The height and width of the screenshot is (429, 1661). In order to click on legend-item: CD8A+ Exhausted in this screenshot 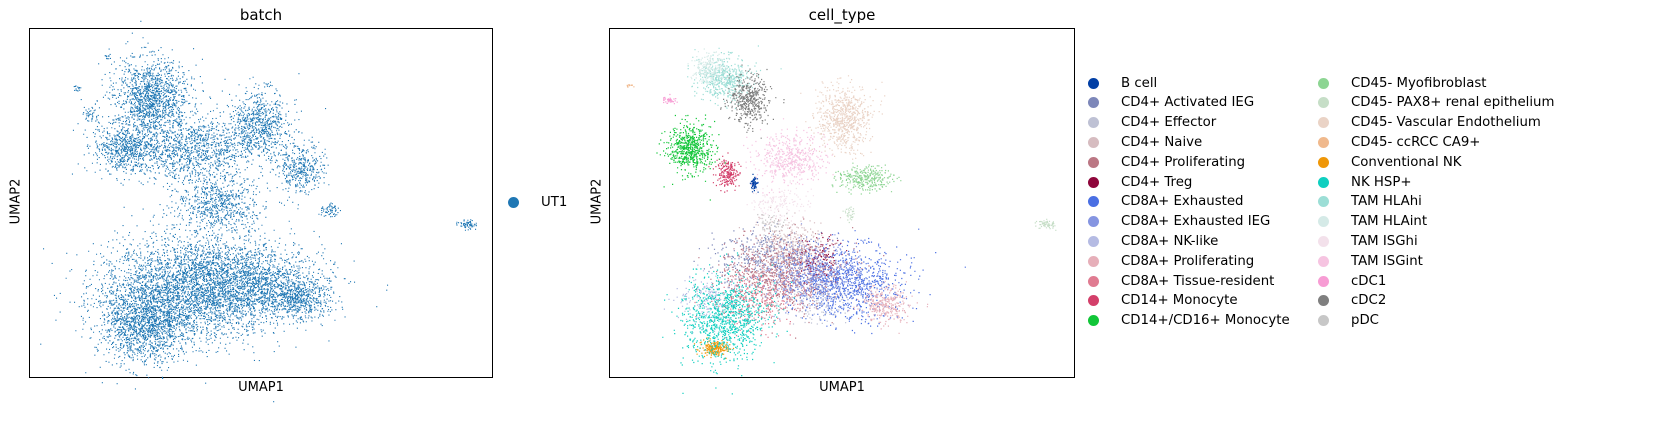, I will do `click(1165, 202)`.